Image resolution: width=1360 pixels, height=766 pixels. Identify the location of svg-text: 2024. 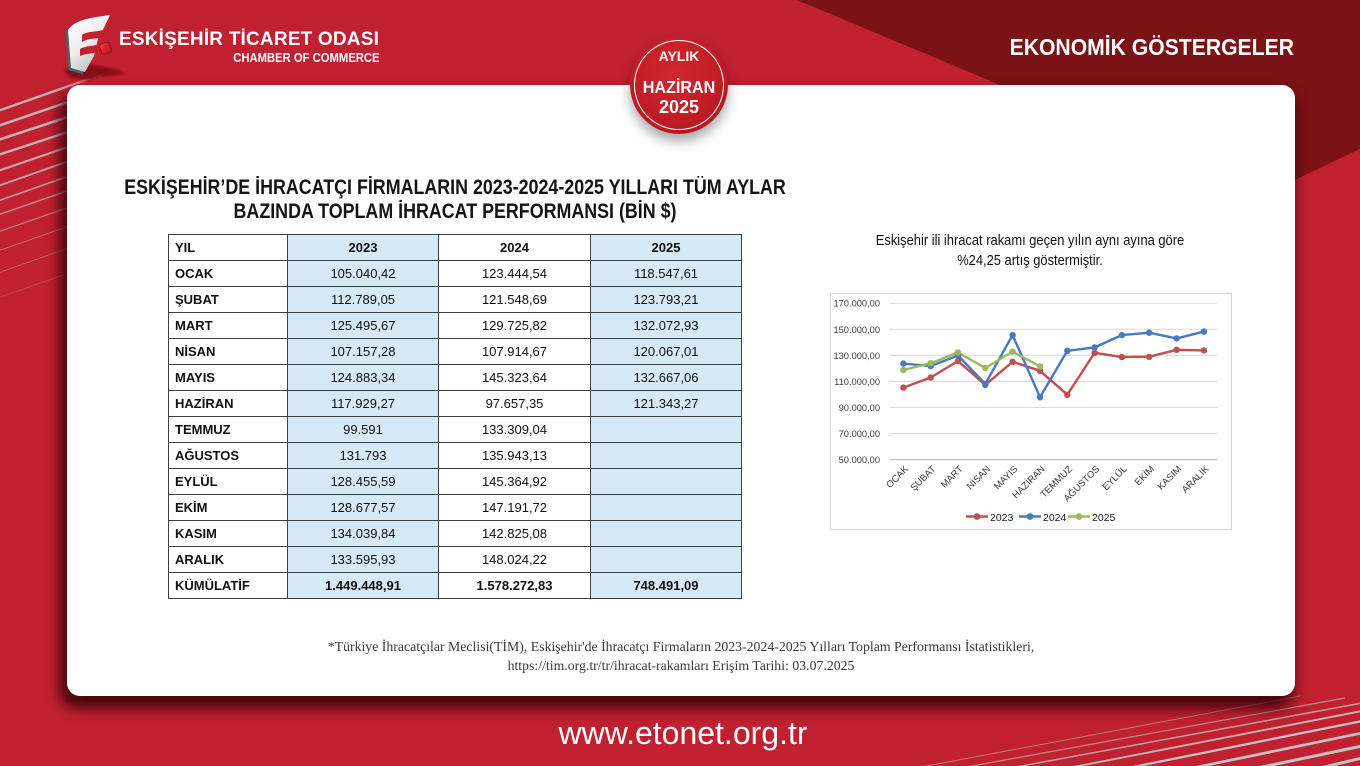
(1055, 518).